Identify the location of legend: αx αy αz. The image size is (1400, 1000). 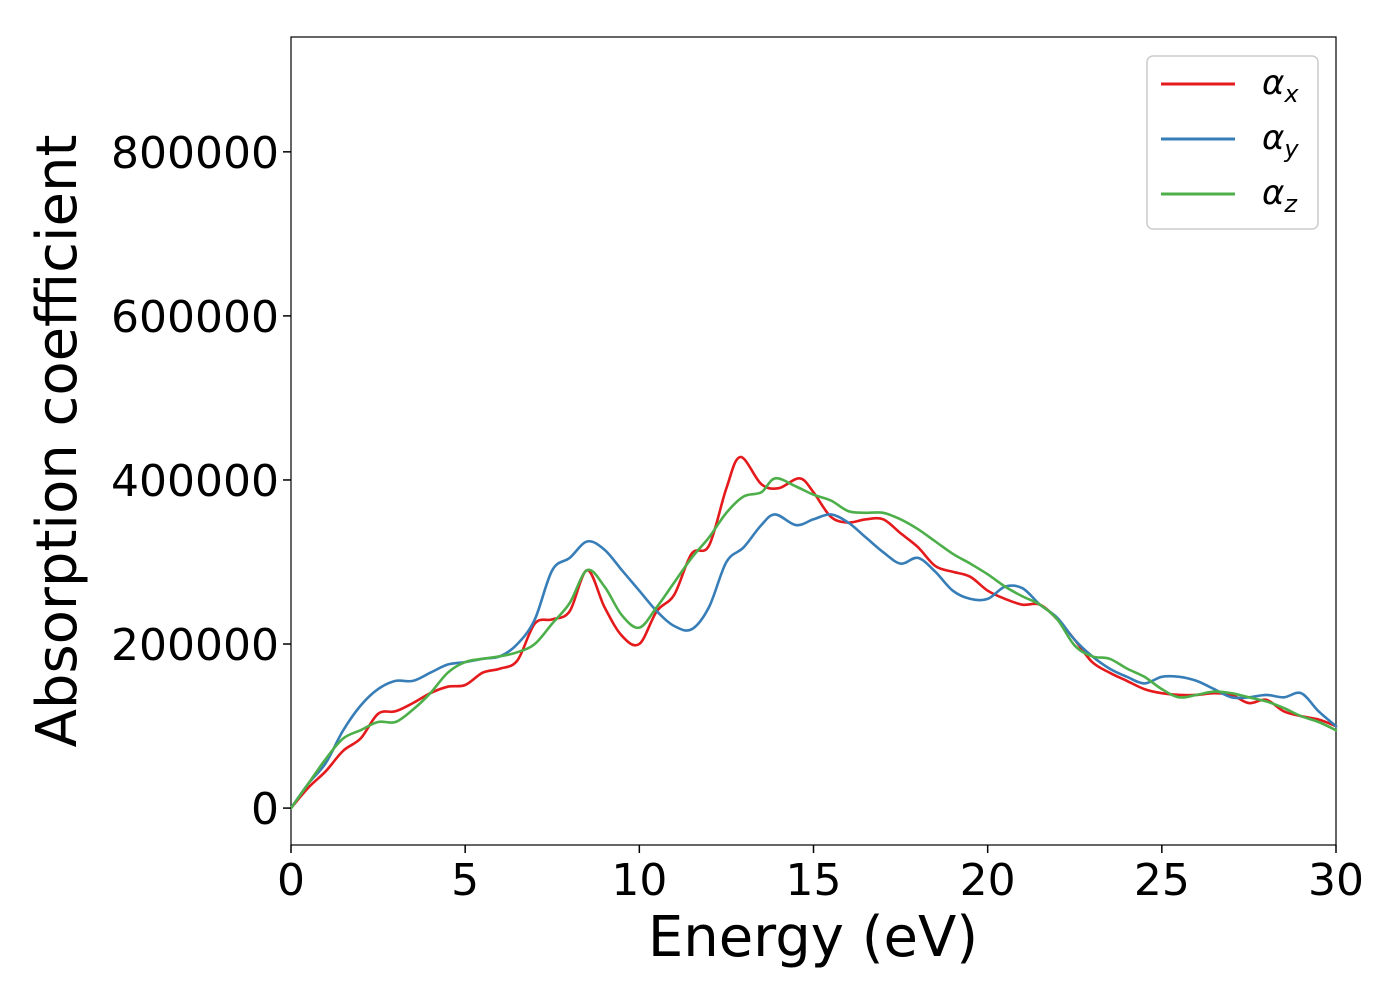
(1232, 142).